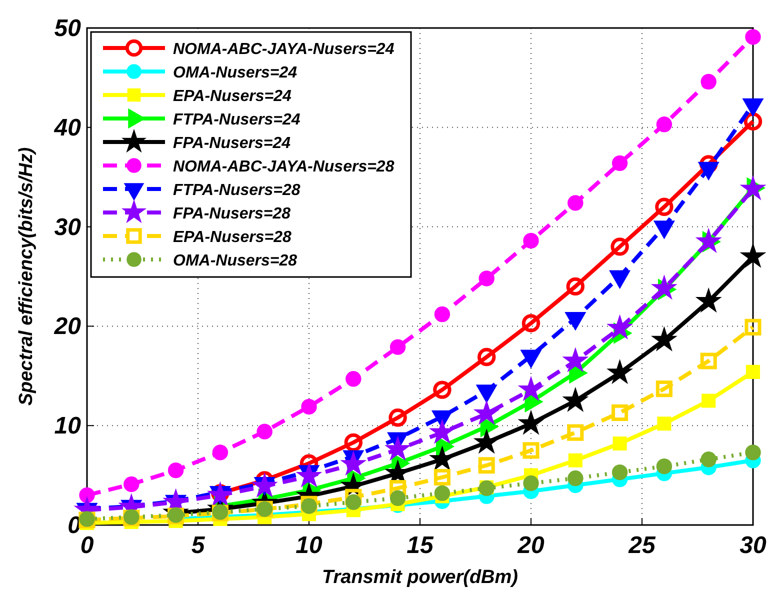 This screenshot has height=591, width=774. What do you see at coordinates (420, 545) in the screenshot?
I see `x-tick-label: 15` at bounding box center [420, 545].